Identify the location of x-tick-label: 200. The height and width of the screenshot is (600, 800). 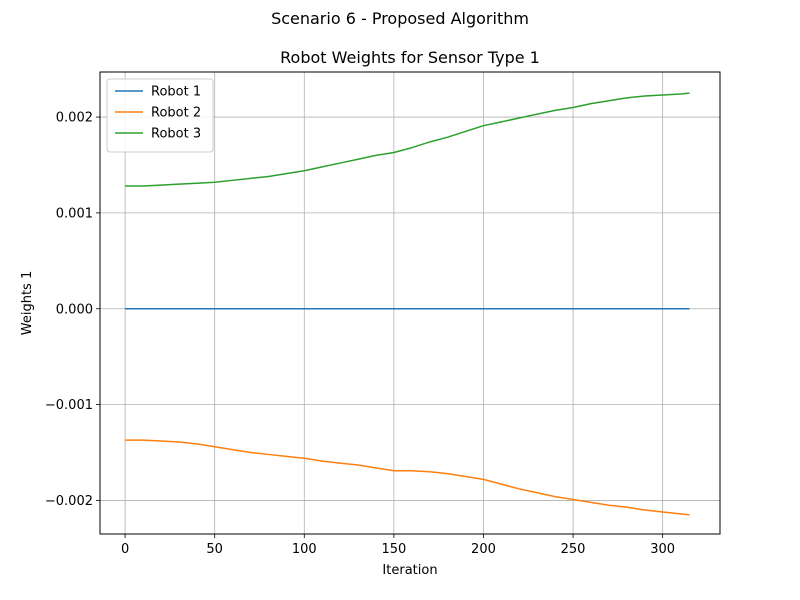
(483, 549).